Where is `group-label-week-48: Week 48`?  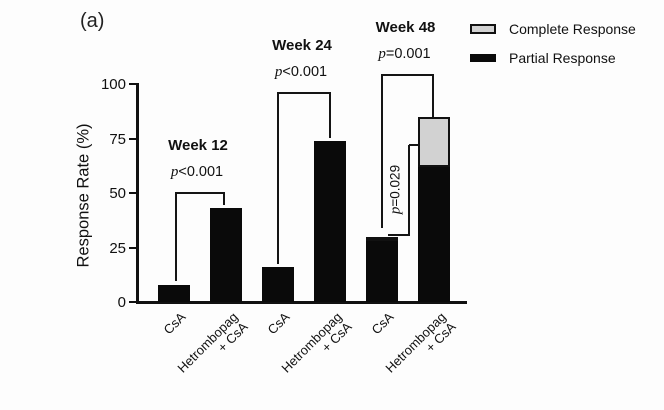
group-label-week-48: Week 48 is located at coordinates (405, 27).